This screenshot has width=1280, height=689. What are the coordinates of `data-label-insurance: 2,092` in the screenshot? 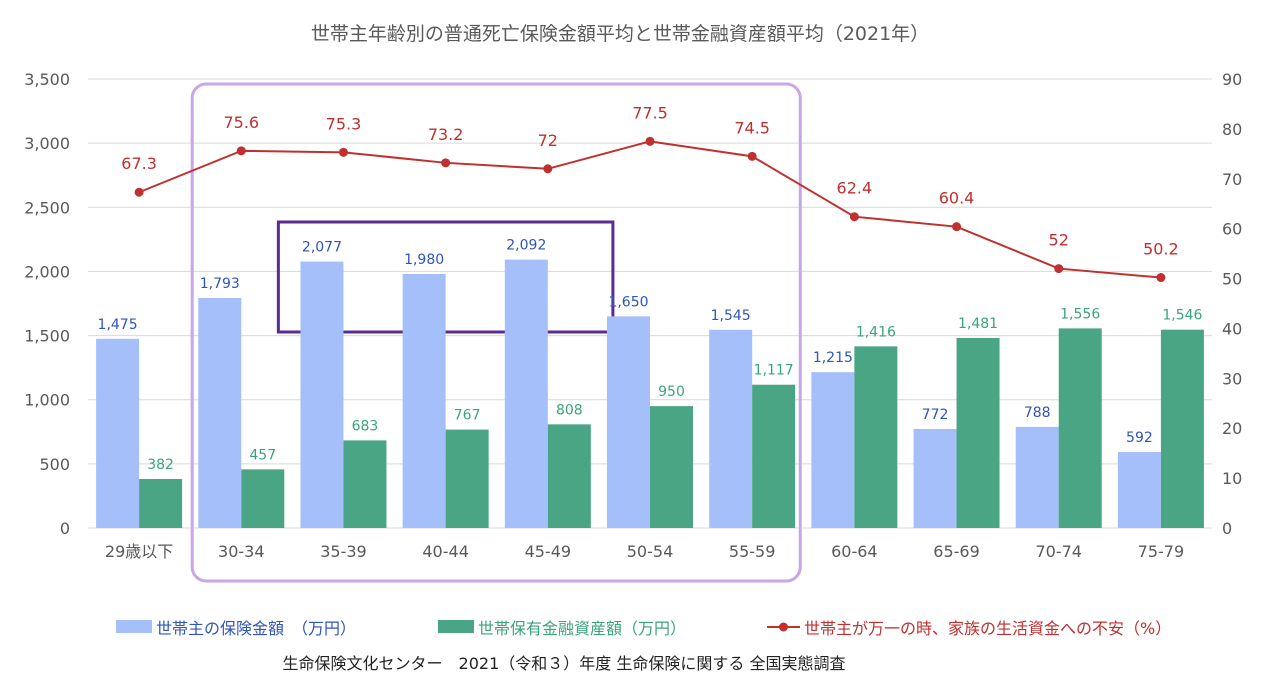 It's located at (526, 246).